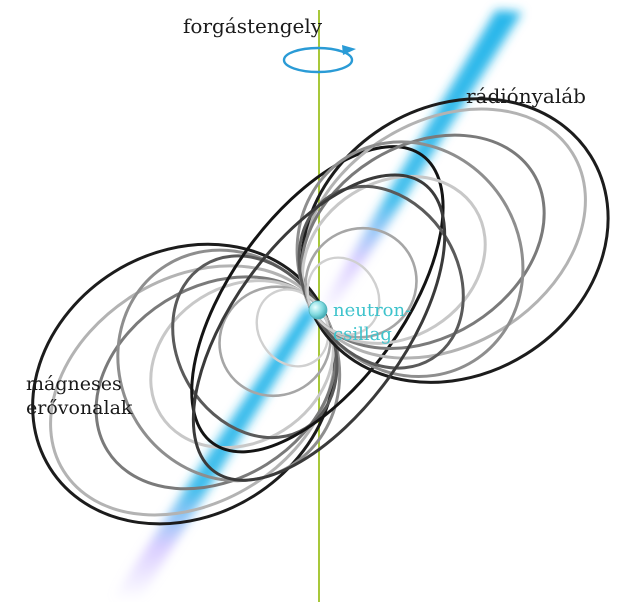 This screenshot has width=632, height=602. I want to click on field-lines-label-line1: mágneses, so click(74, 384).